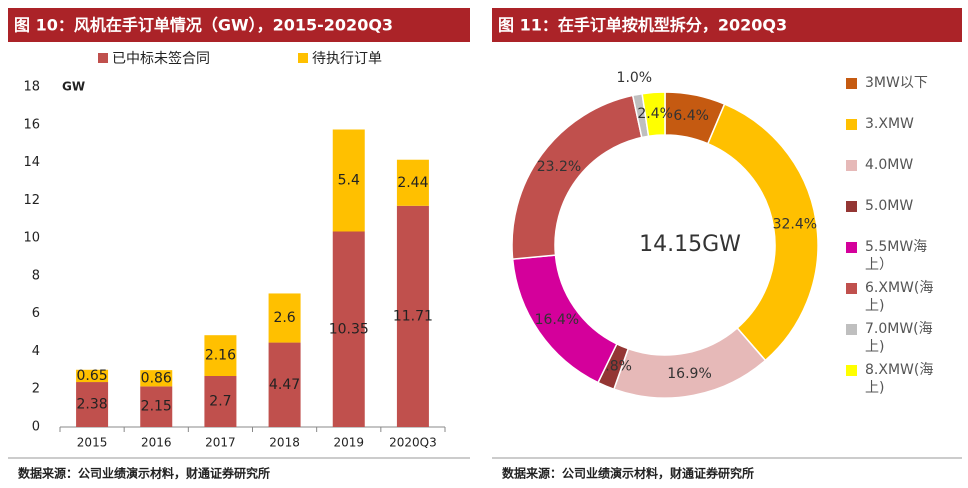 The width and height of the screenshot is (968, 488). I want to click on data-label: 5.4, so click(349, 181).